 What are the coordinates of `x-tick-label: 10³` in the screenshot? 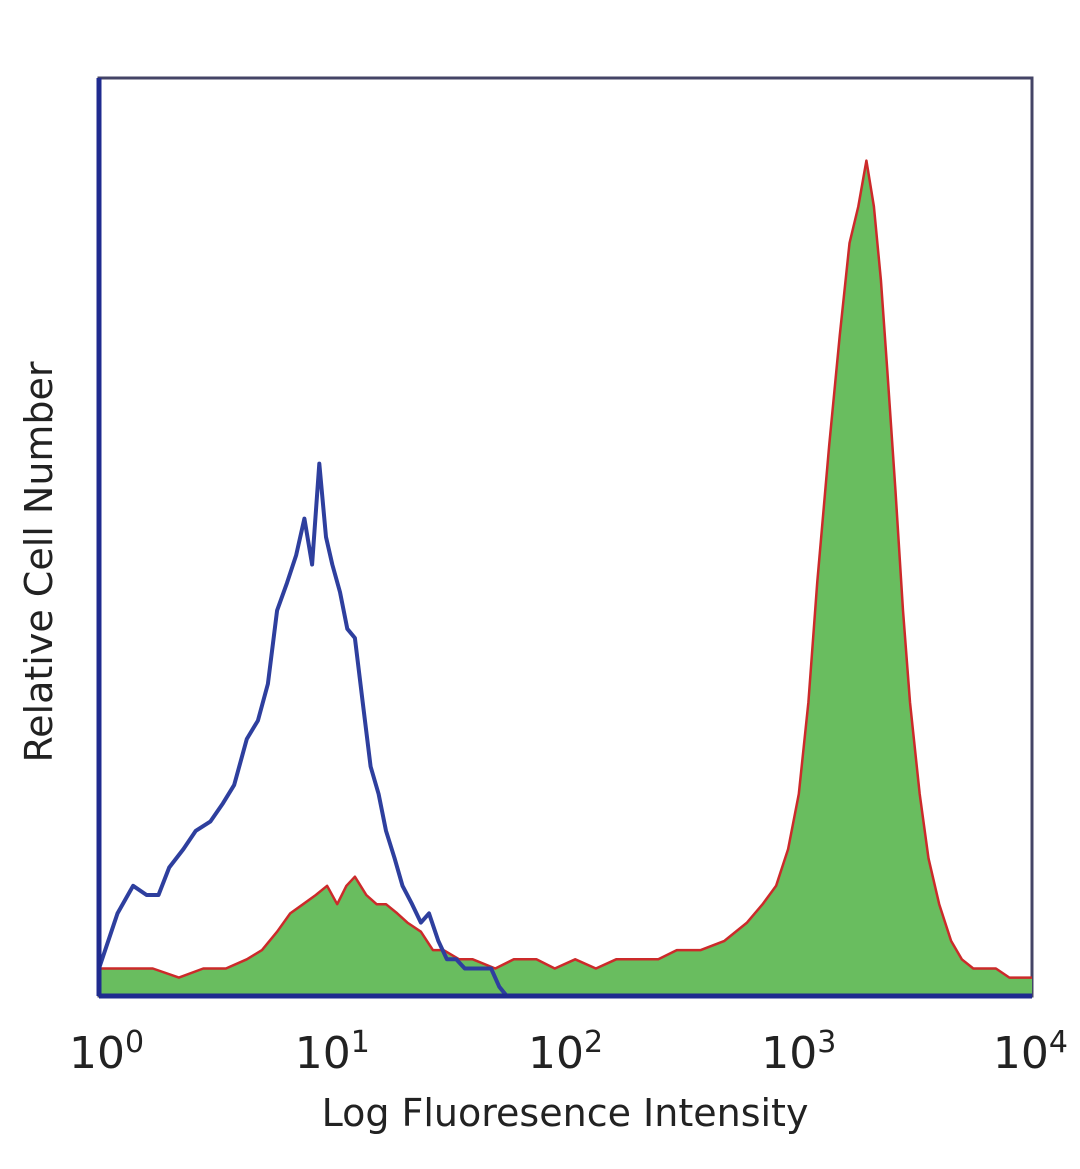 It's located at (798, 1052).